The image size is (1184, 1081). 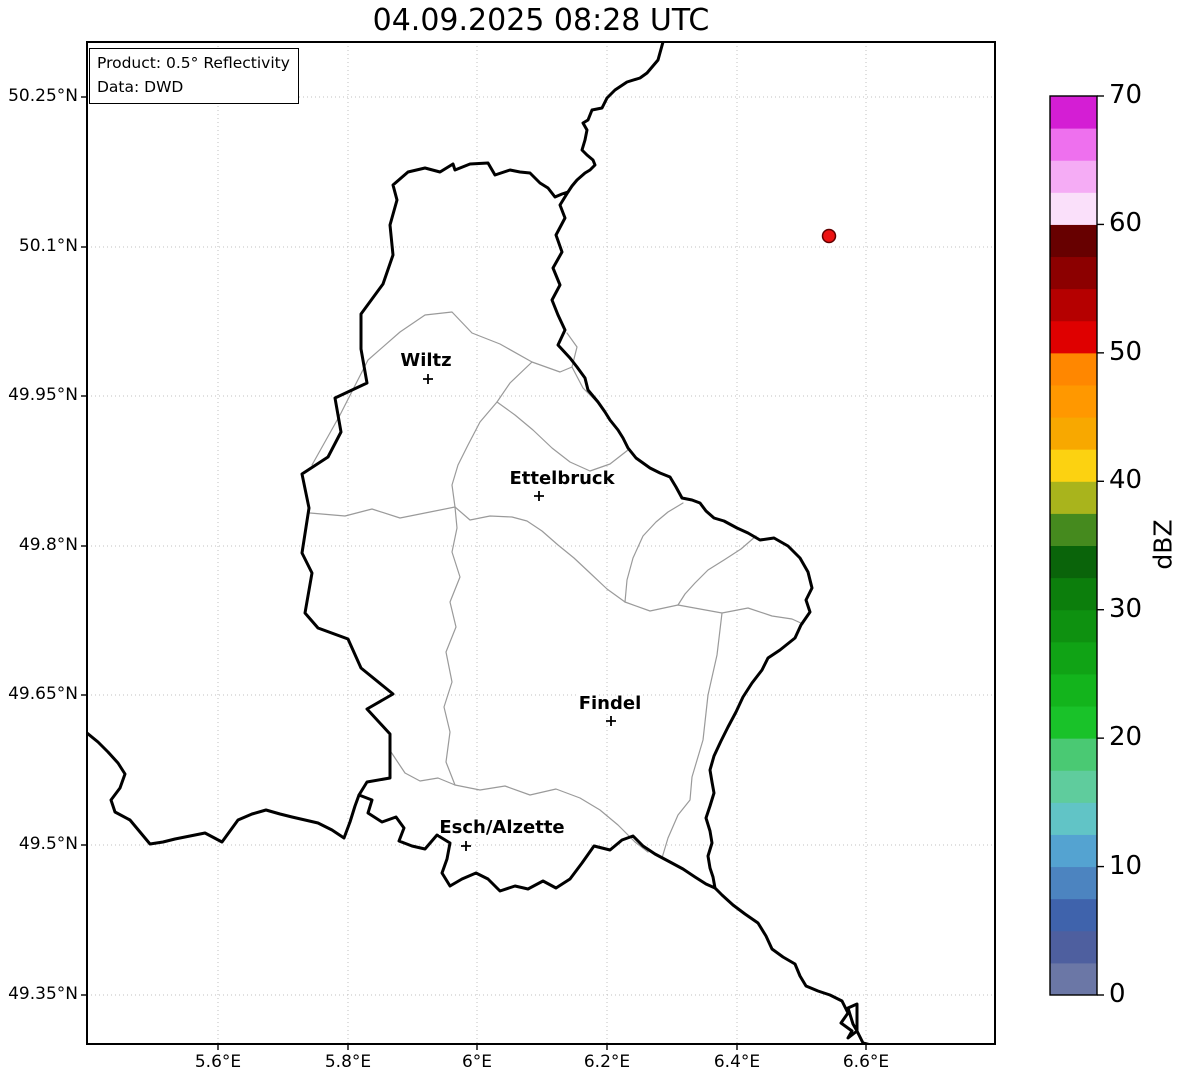 I want to click on x-tick-label: 6.4°E, so click(x=737, y=1062).